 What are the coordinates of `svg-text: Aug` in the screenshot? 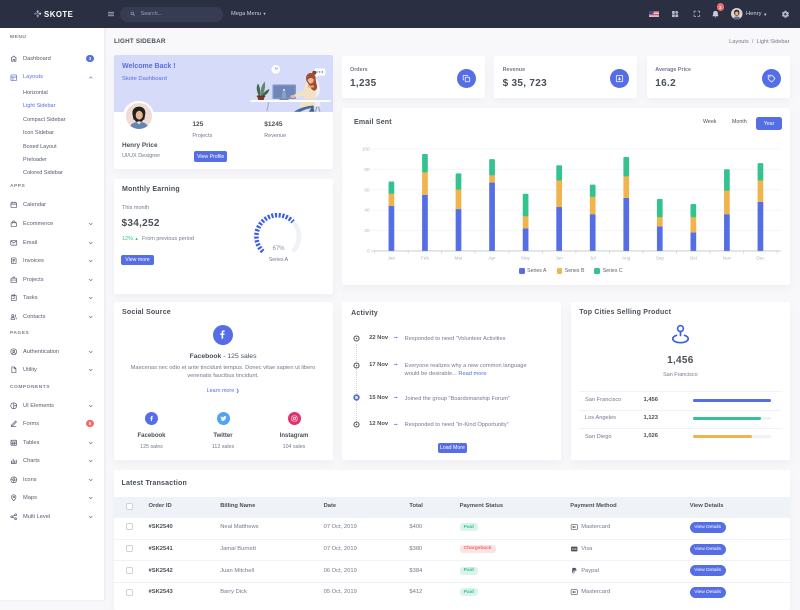 It's located at (626, 257).